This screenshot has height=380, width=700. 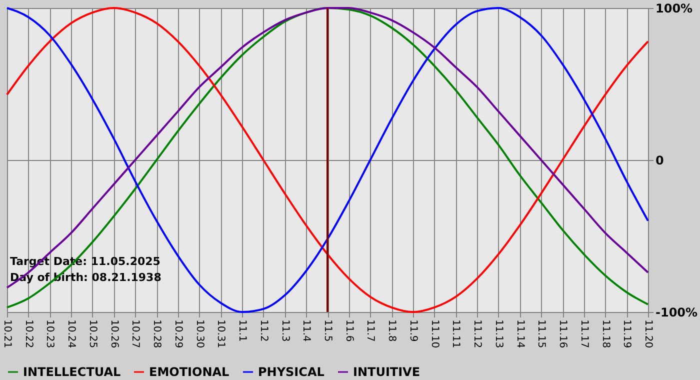 What do you see at coordinates (50, 334) in the screenshot?
I see `x-tick-label: 10.23` at bounding box center [50, 334].